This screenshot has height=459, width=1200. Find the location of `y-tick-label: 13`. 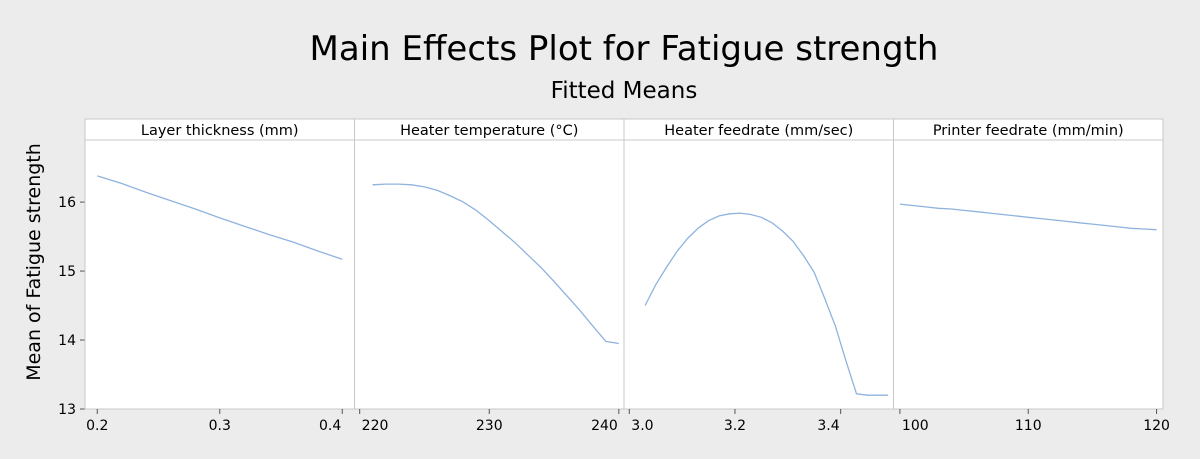

y-tick-label: 13 is located at coordinates (67, 410).